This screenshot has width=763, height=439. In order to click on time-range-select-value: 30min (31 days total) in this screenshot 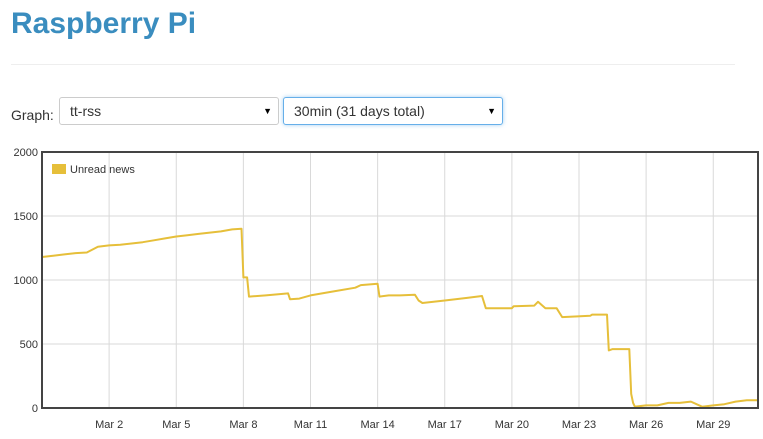, I will do `click(359, 111)`.